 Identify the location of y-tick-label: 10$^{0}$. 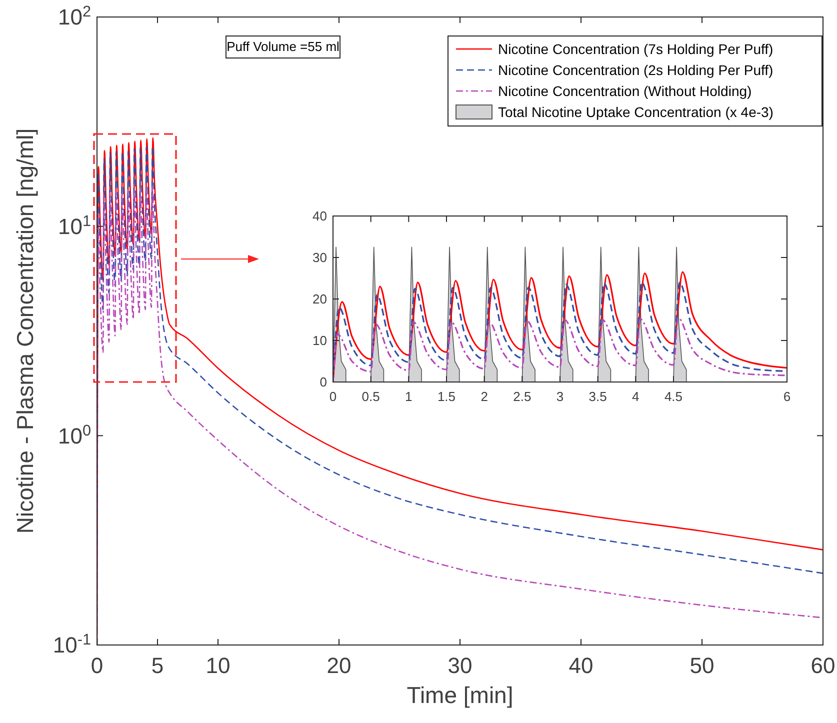
(74, 435).